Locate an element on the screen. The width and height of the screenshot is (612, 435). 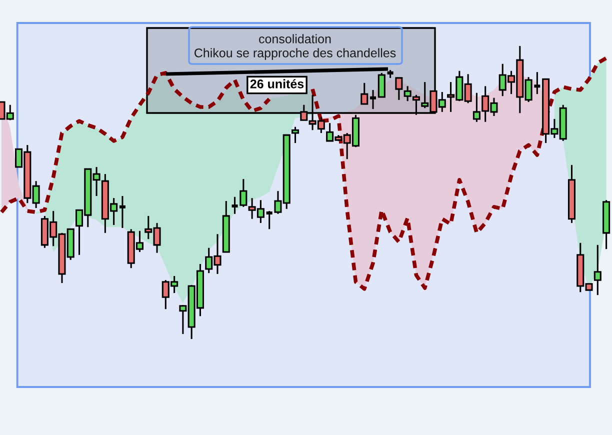
text: consolidation is located at coordinates (295, 39).